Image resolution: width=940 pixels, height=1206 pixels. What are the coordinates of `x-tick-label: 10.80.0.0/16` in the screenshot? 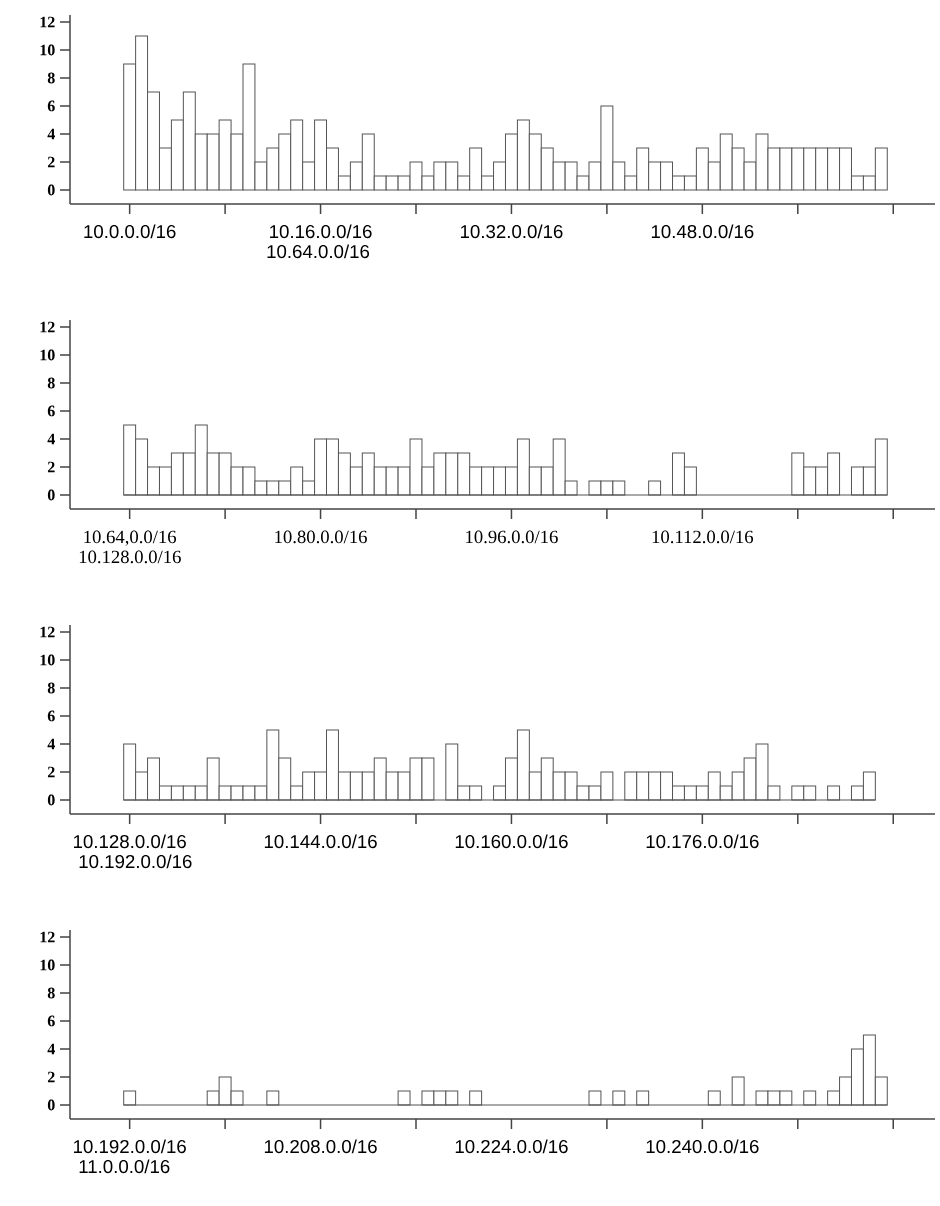 It's located at (321, 537).